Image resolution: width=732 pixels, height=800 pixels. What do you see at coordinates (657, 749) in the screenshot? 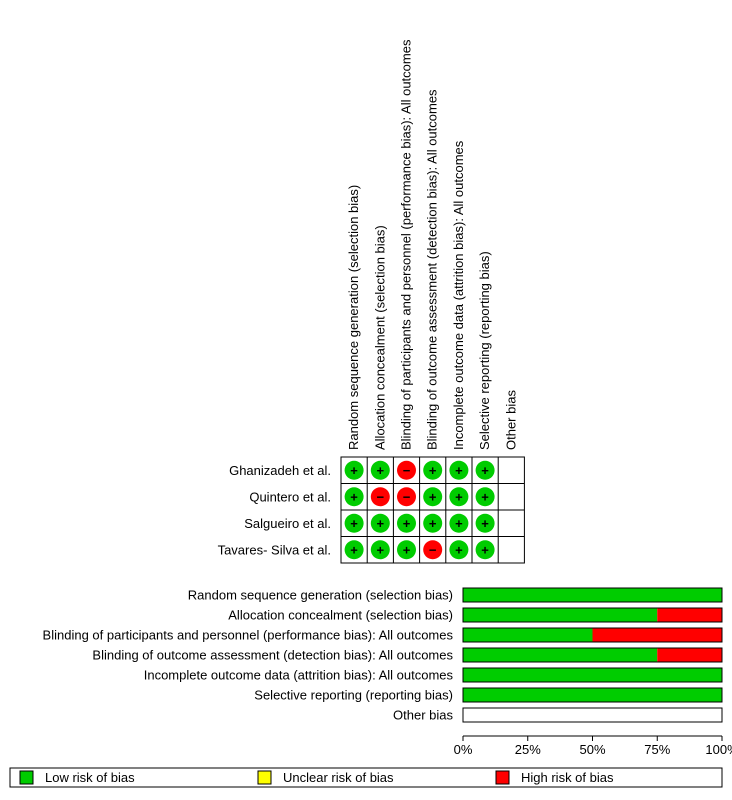
I see `x-tick-label: 75%` at bounding box center [657, 749].